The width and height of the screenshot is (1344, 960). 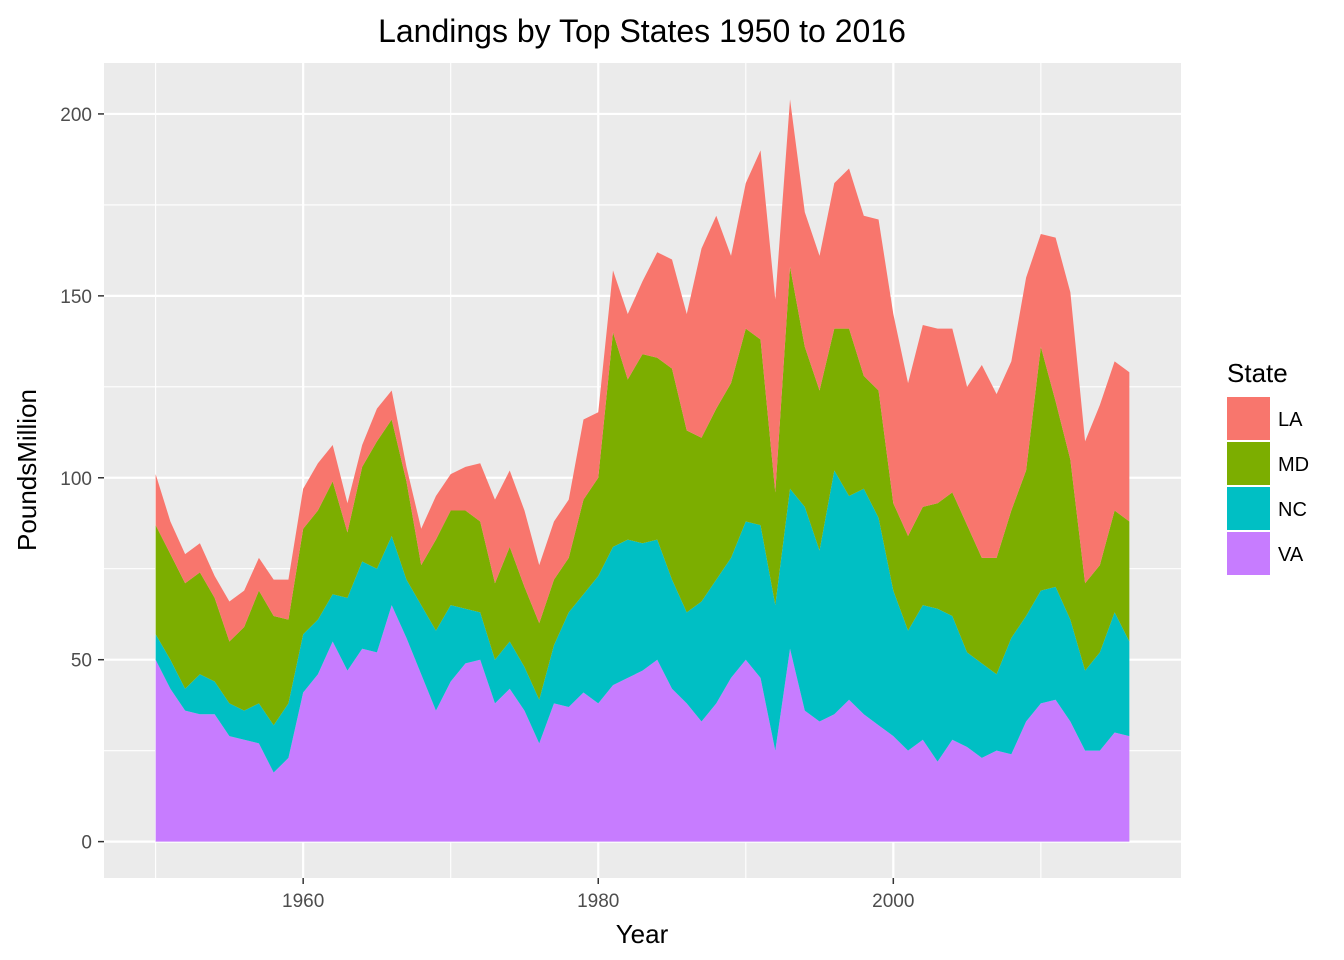 What do you see at coordinates (1248, 553) in the screenshot?
I see `legend-key-va` at bounding box center [1248, 553].